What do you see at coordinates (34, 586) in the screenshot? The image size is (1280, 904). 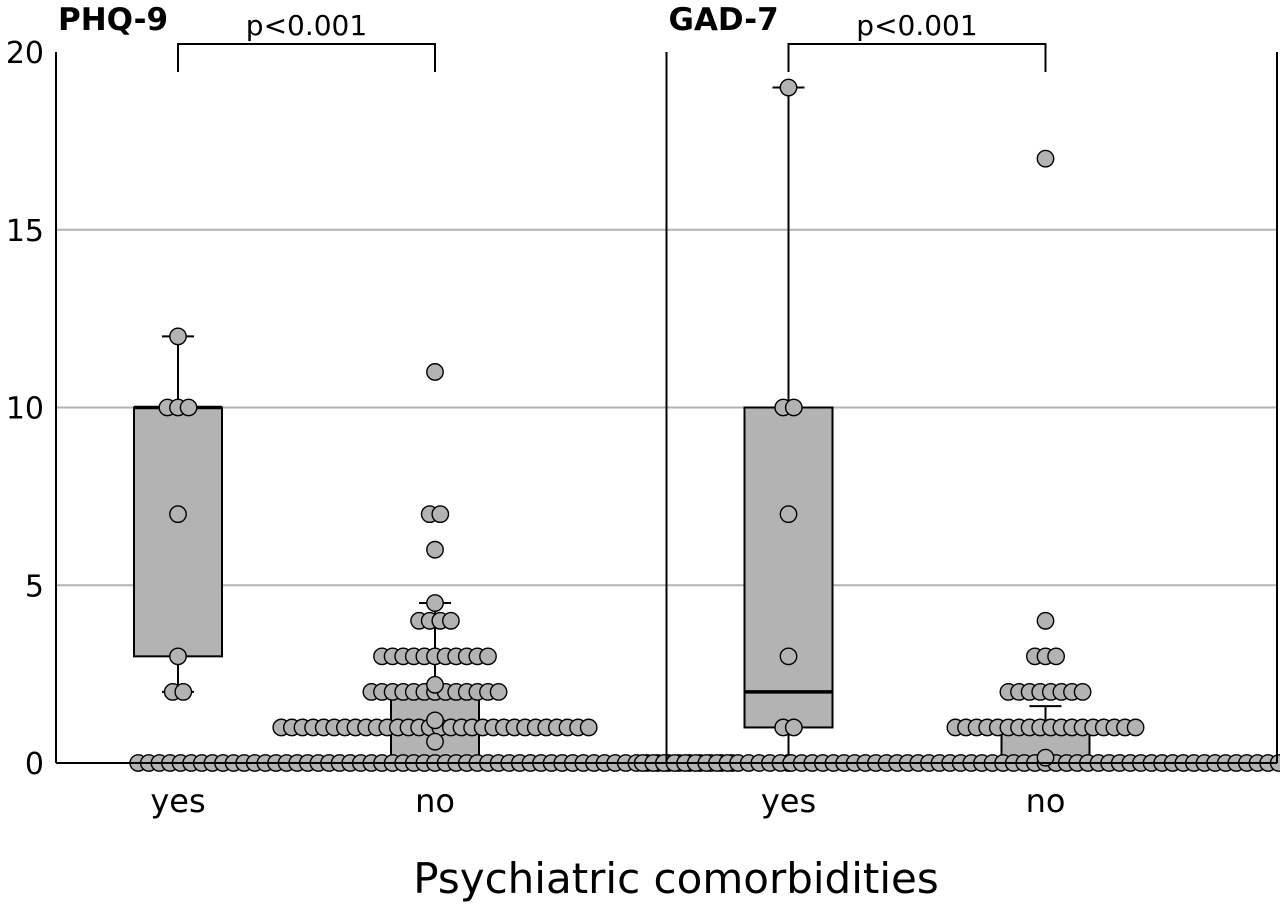 I see `y-tick-label: 5` at bounding box center [34, 586].